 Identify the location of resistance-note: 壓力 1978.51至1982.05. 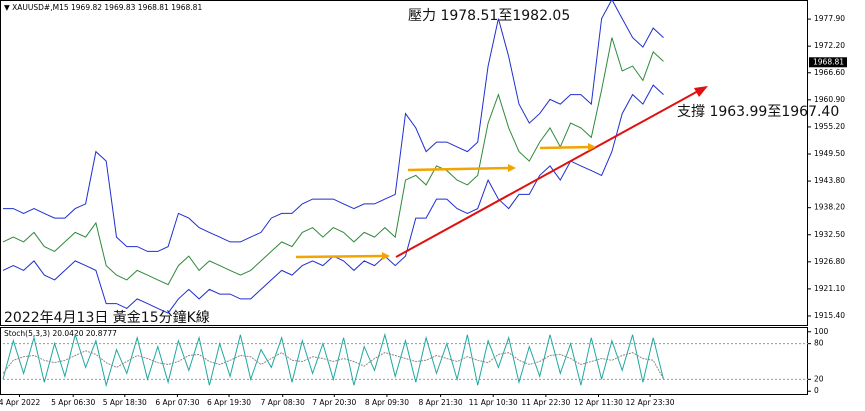
(489, 16).